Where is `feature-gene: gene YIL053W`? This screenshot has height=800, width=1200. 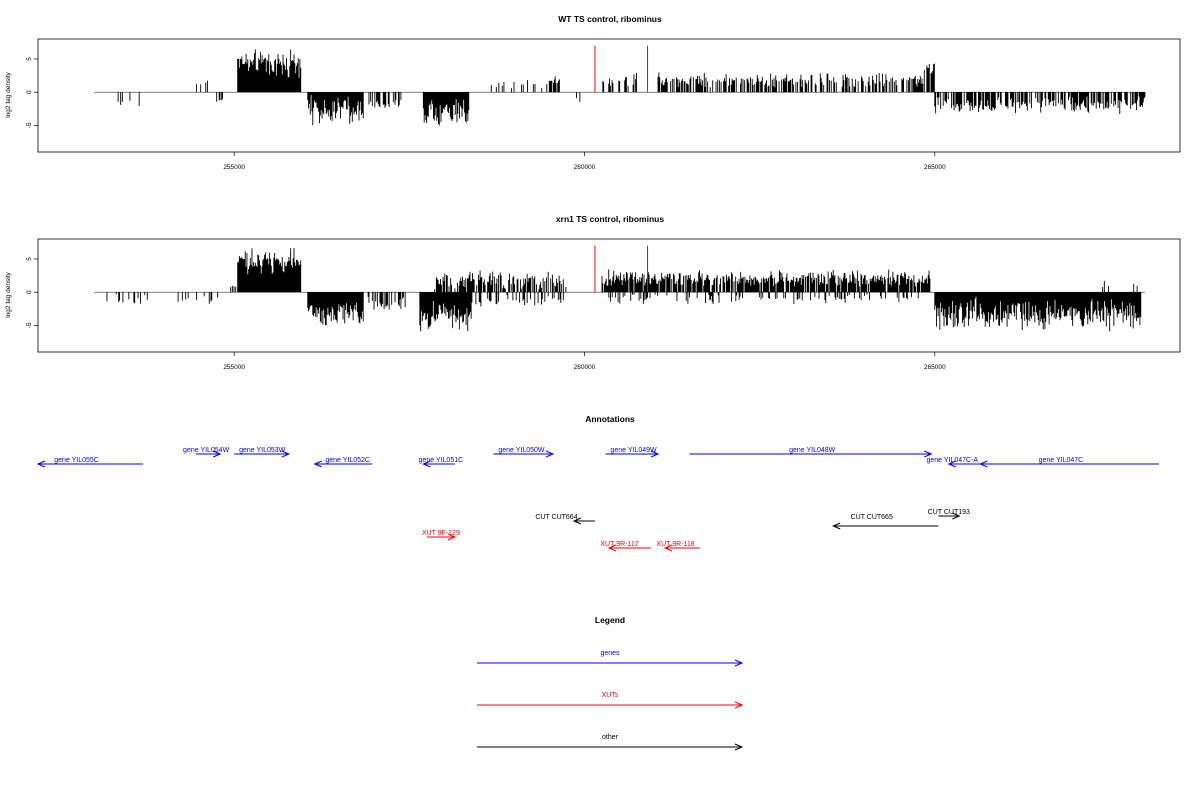
feature-gene: gene YIL053W is located at coordinates (262, 452).